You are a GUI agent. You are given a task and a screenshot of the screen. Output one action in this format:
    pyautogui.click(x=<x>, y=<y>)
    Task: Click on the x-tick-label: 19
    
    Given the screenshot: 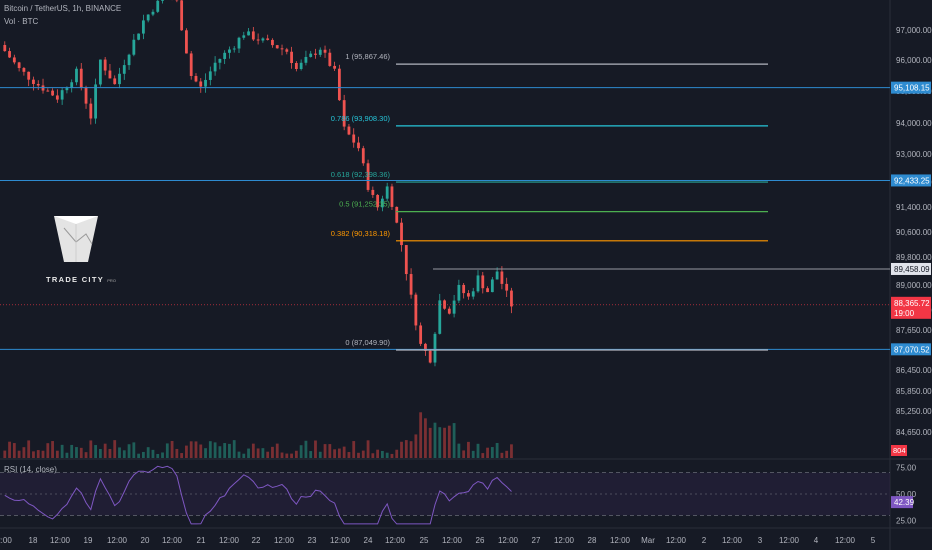 What is the action you would take?
    pyautogui.click(x=88, y=540)
    